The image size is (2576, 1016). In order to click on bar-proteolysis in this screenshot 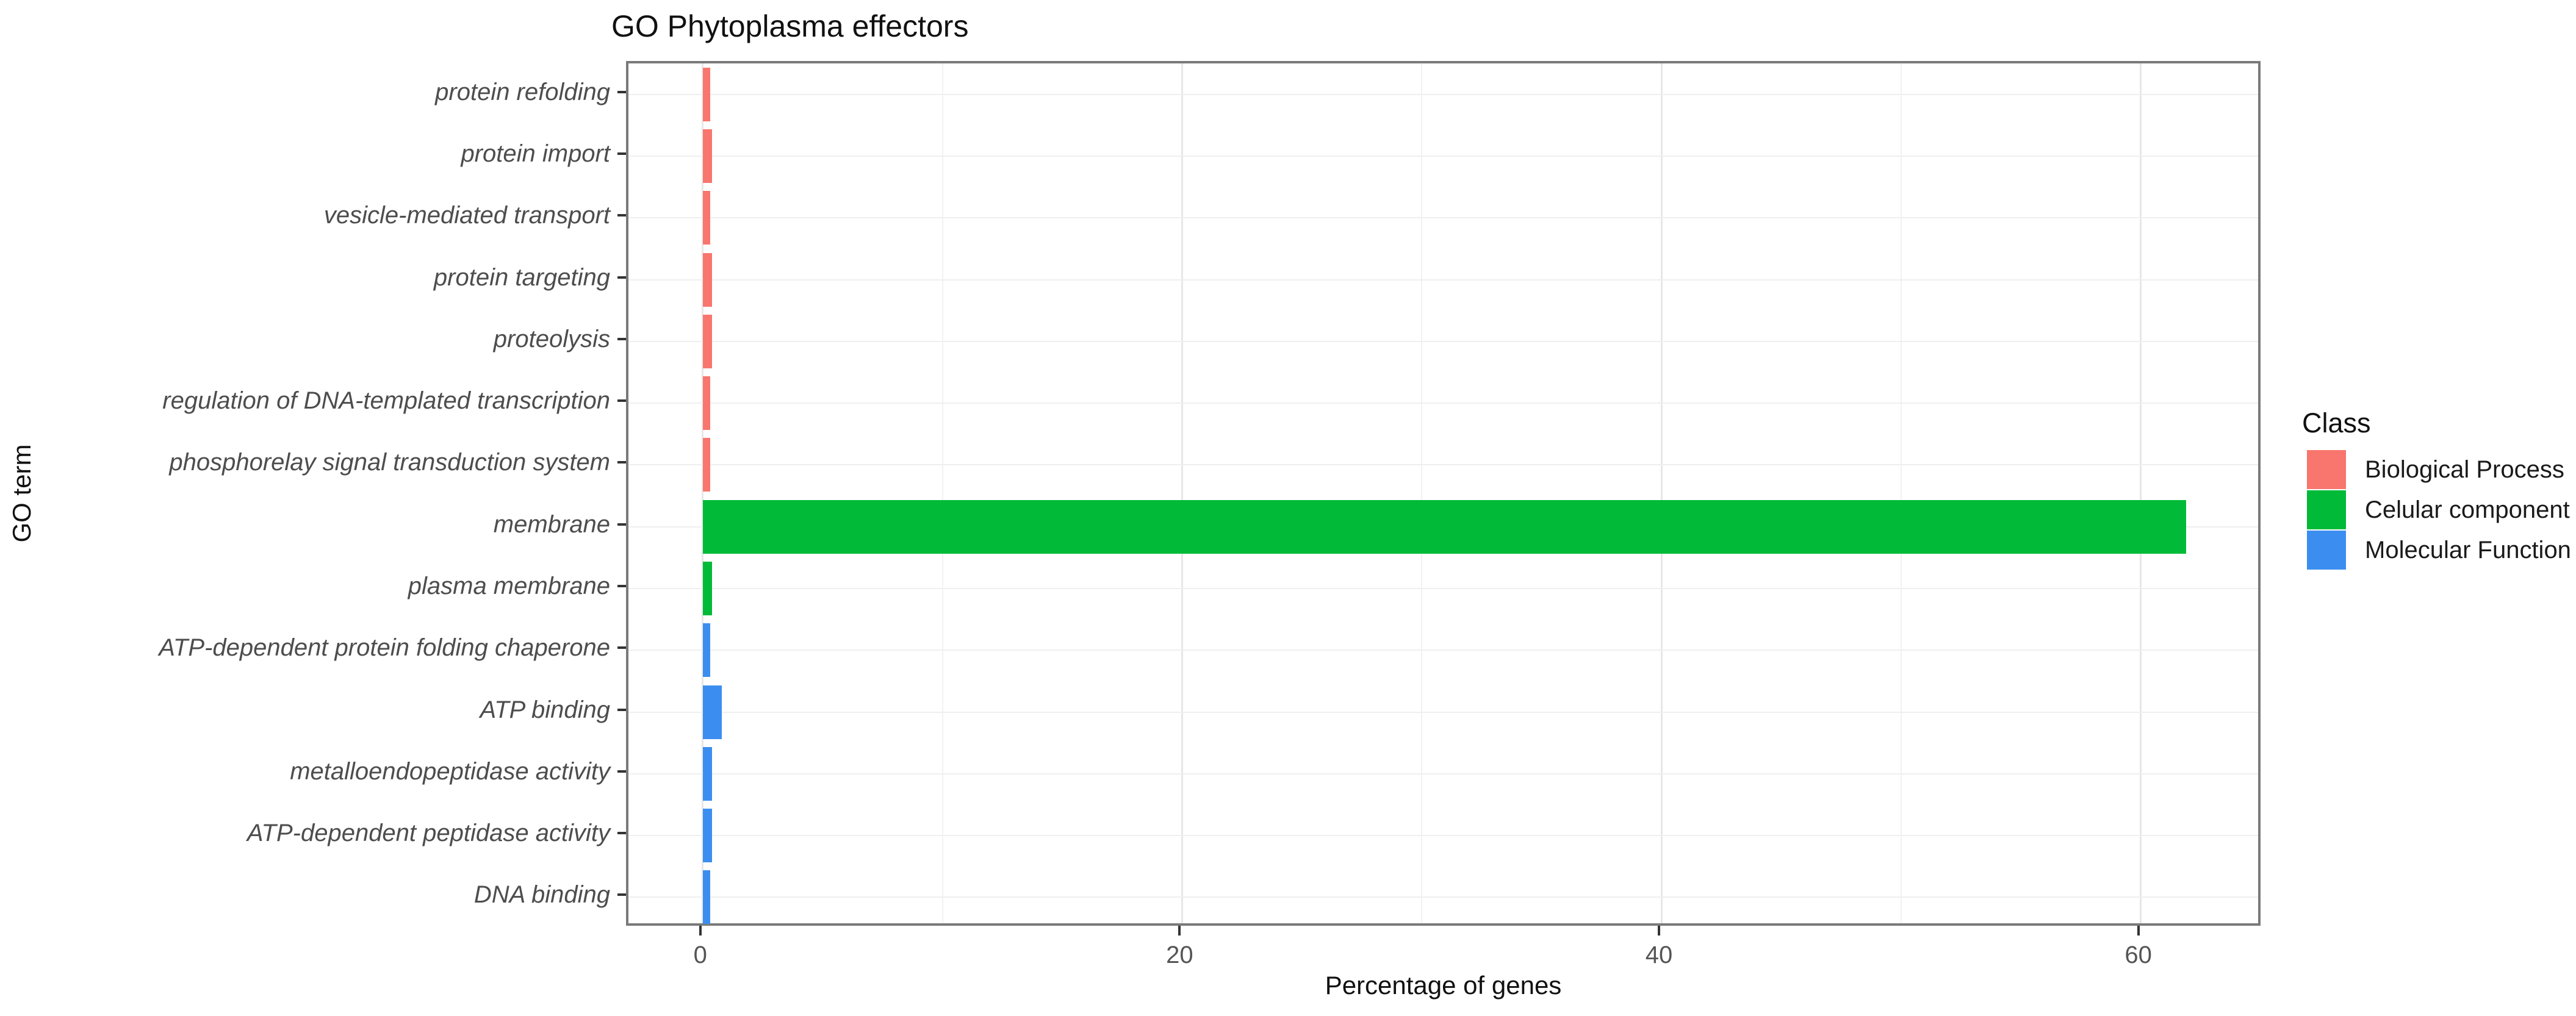, I will do `click(707, 341)`.